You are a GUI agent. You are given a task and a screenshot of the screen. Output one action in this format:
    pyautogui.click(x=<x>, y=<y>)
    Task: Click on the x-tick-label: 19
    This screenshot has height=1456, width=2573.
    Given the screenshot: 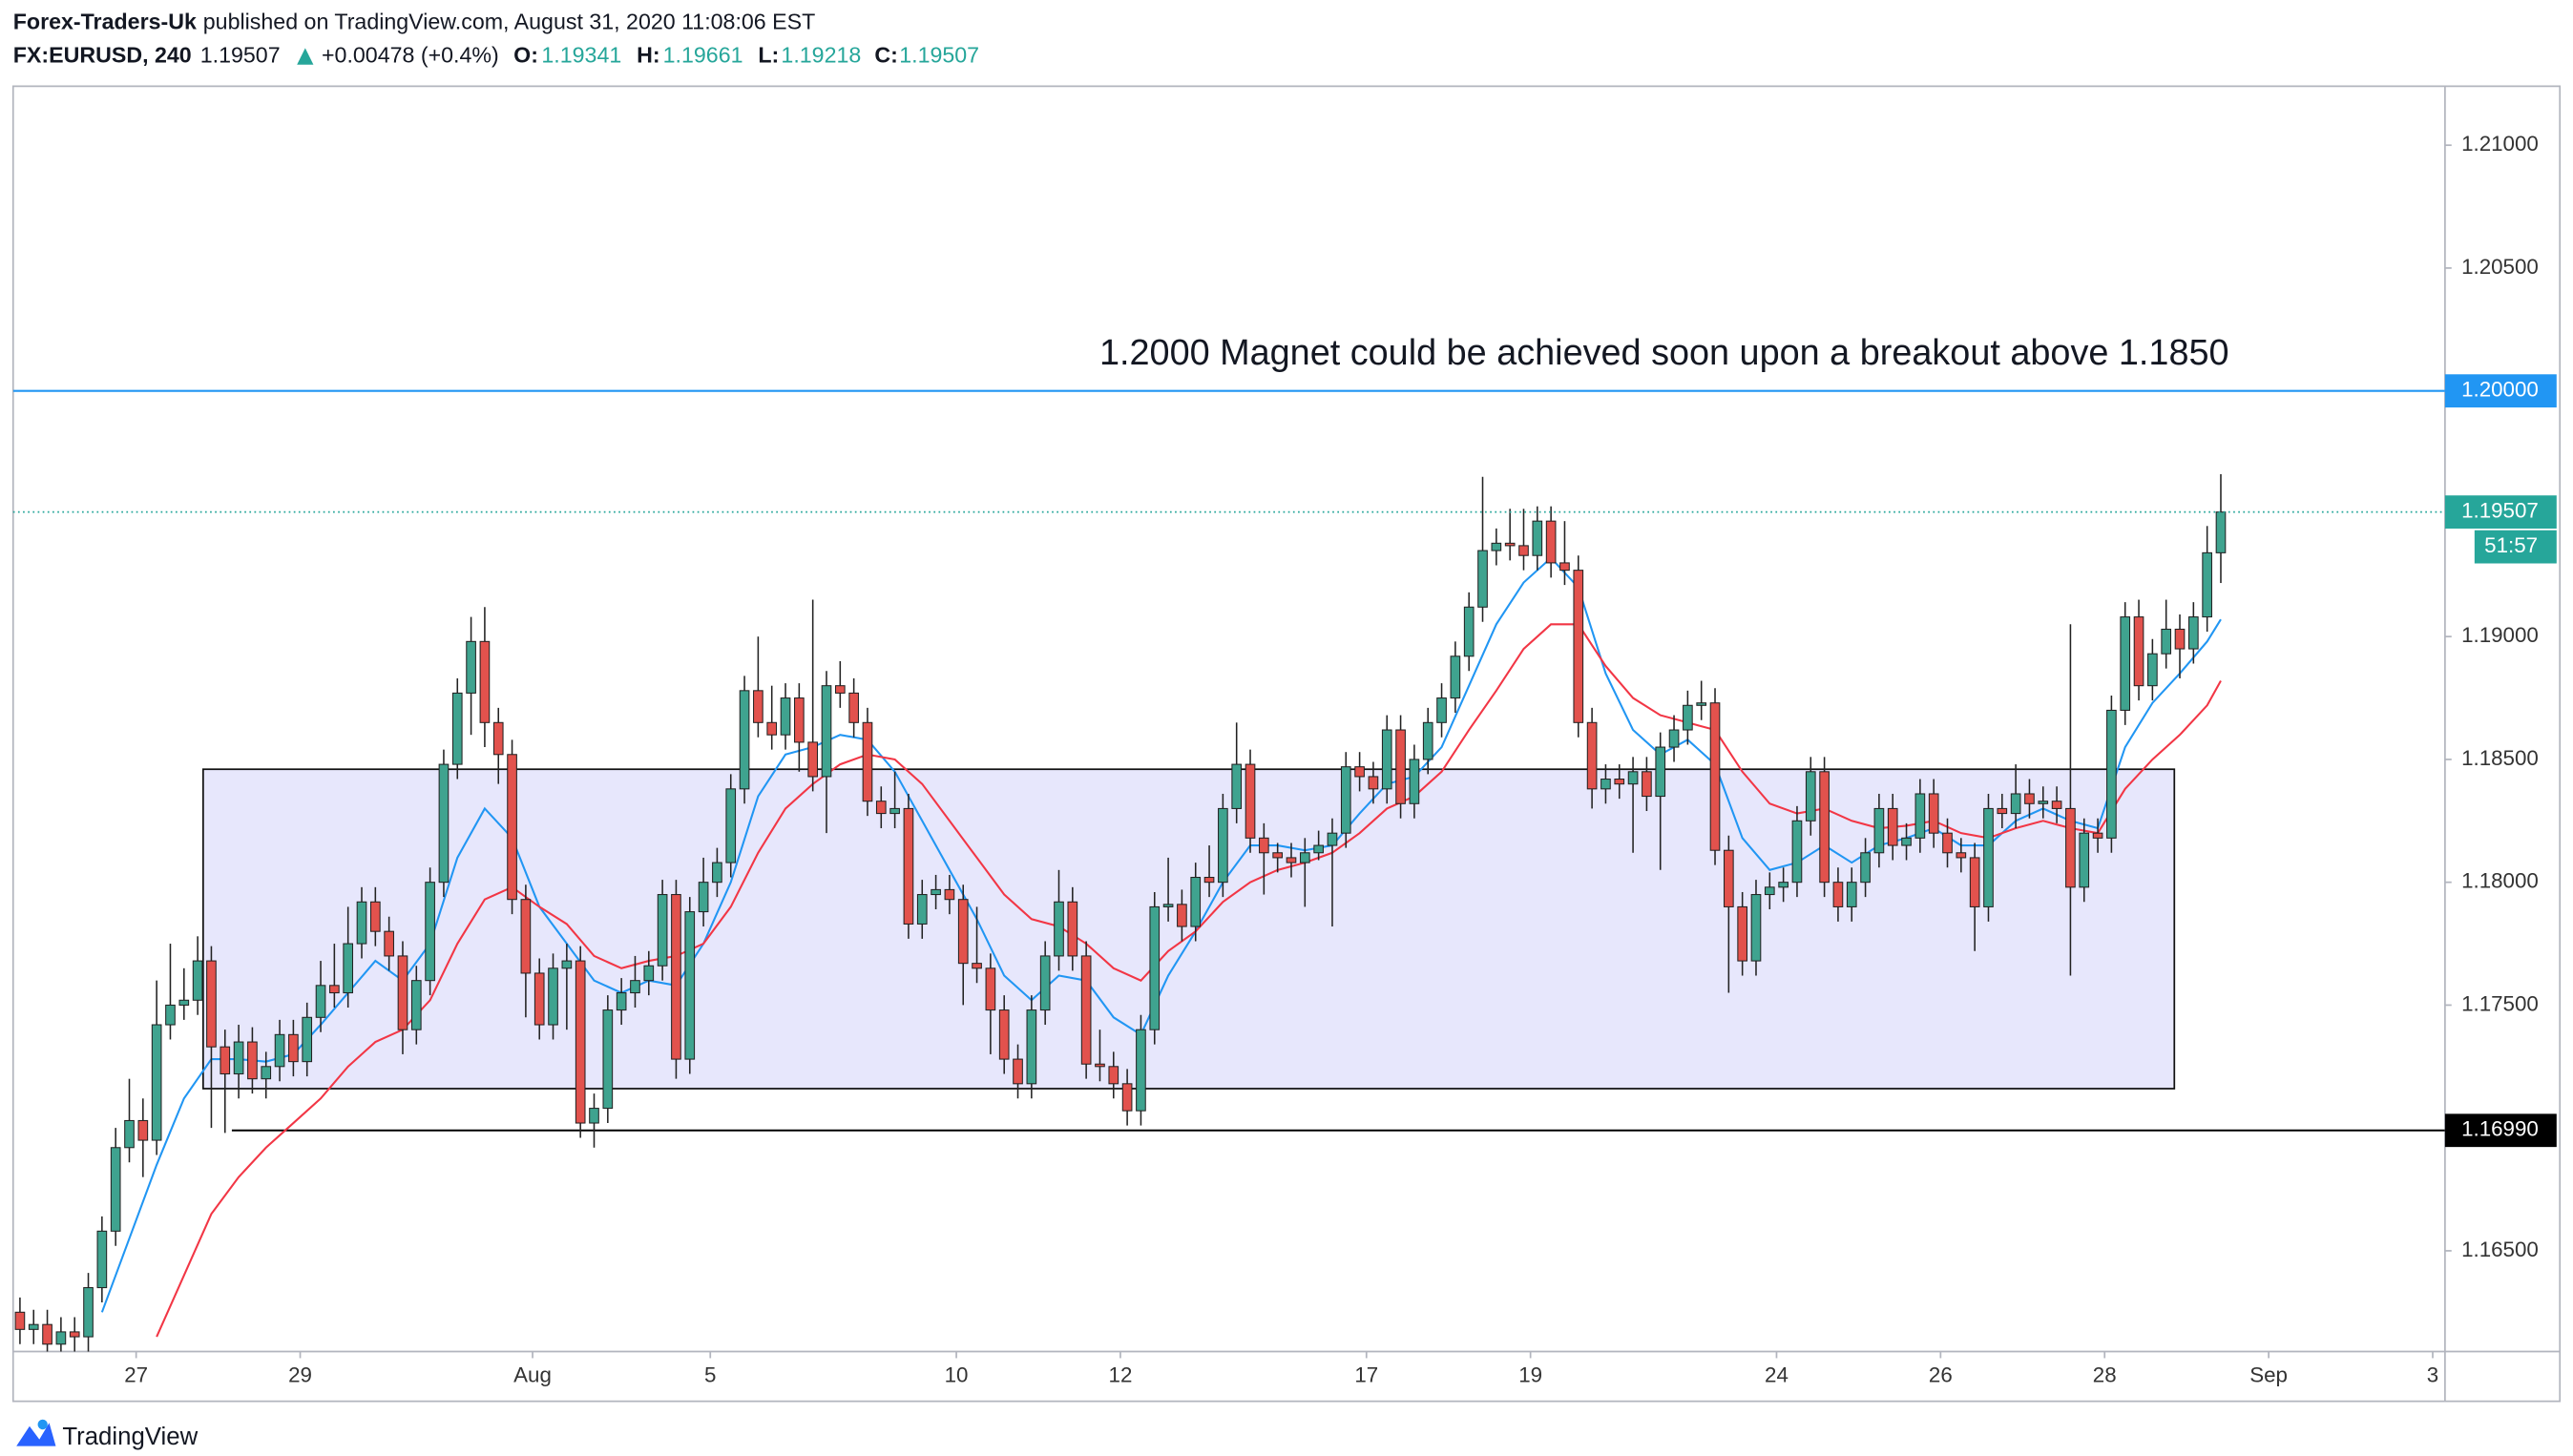 What is the action you would take?
    pyautogui.click(x=1530, y=1374)
    